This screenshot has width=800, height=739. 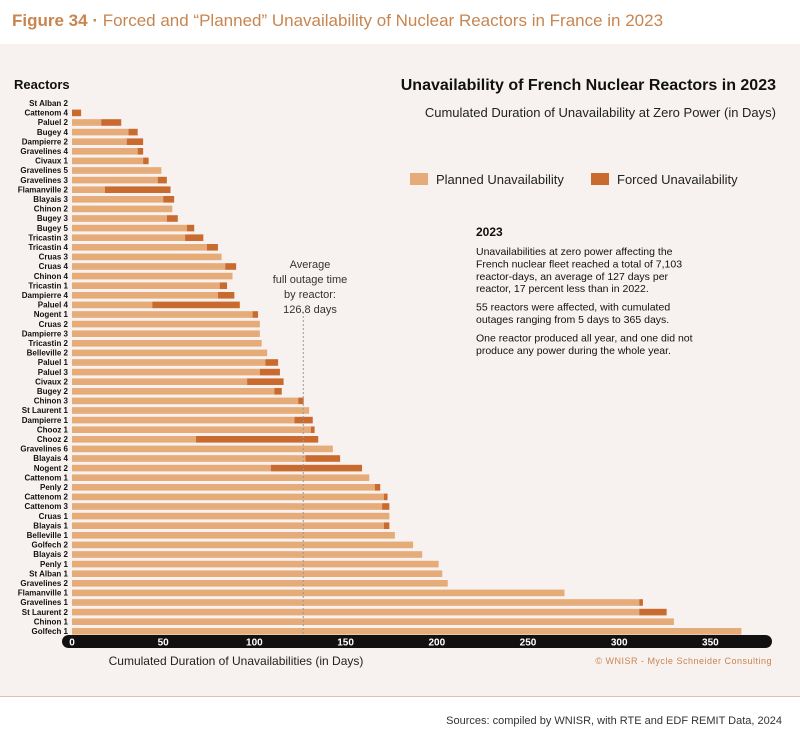 What do you see at coordinates (48, 573) in the screenshot?
I see `reactor-label: St Alban 1` at bounding box center [48, 573].